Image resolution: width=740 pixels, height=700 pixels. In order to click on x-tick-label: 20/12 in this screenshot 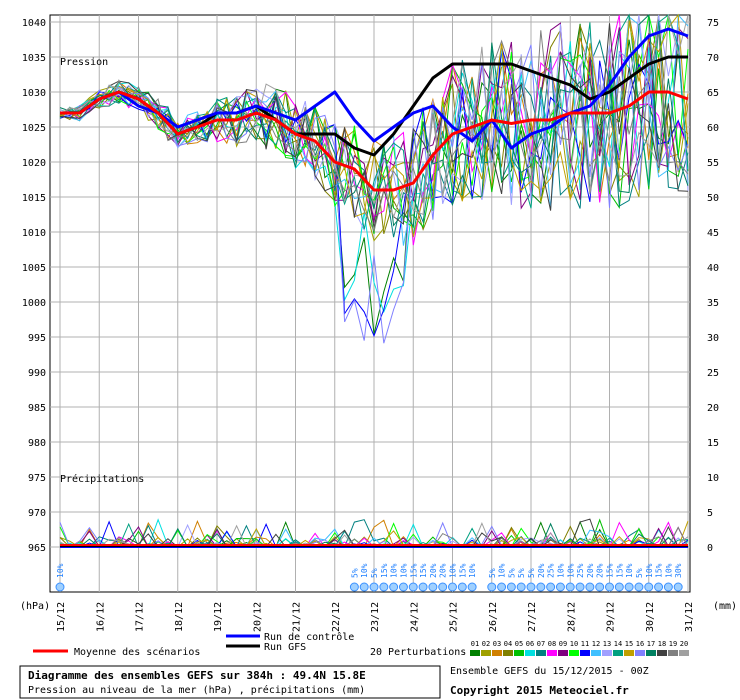, I will do `click(257, 617)`.